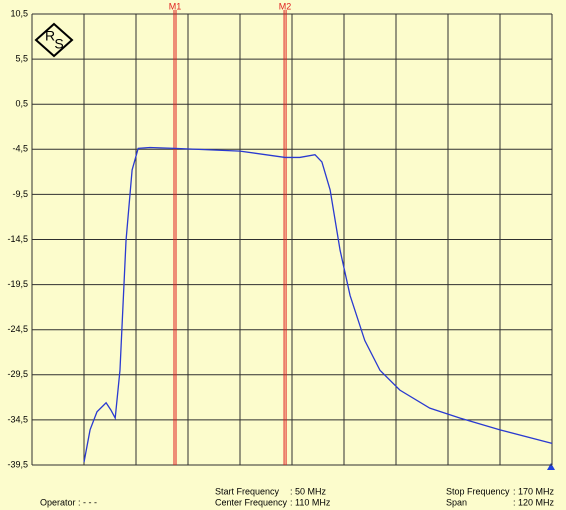  What do you see at coordinates (58, 44) in the screenshot?
I see `logo-letter: S` at bounding box center [58, 44].